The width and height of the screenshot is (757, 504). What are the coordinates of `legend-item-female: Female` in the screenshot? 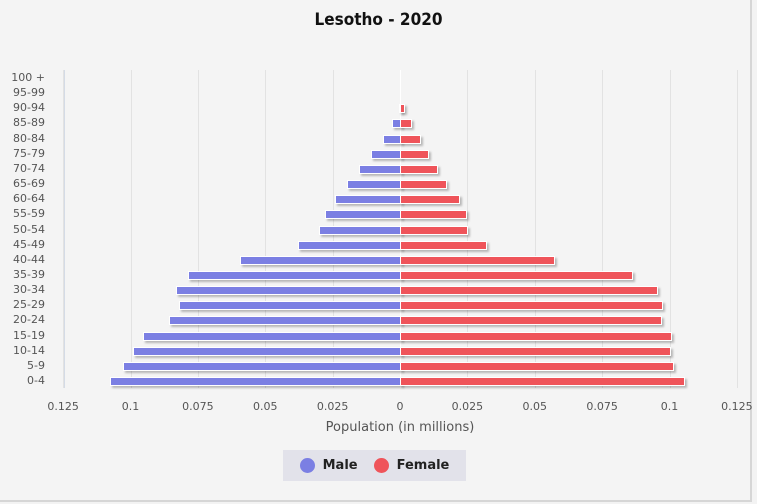 It's located at (411, 465).